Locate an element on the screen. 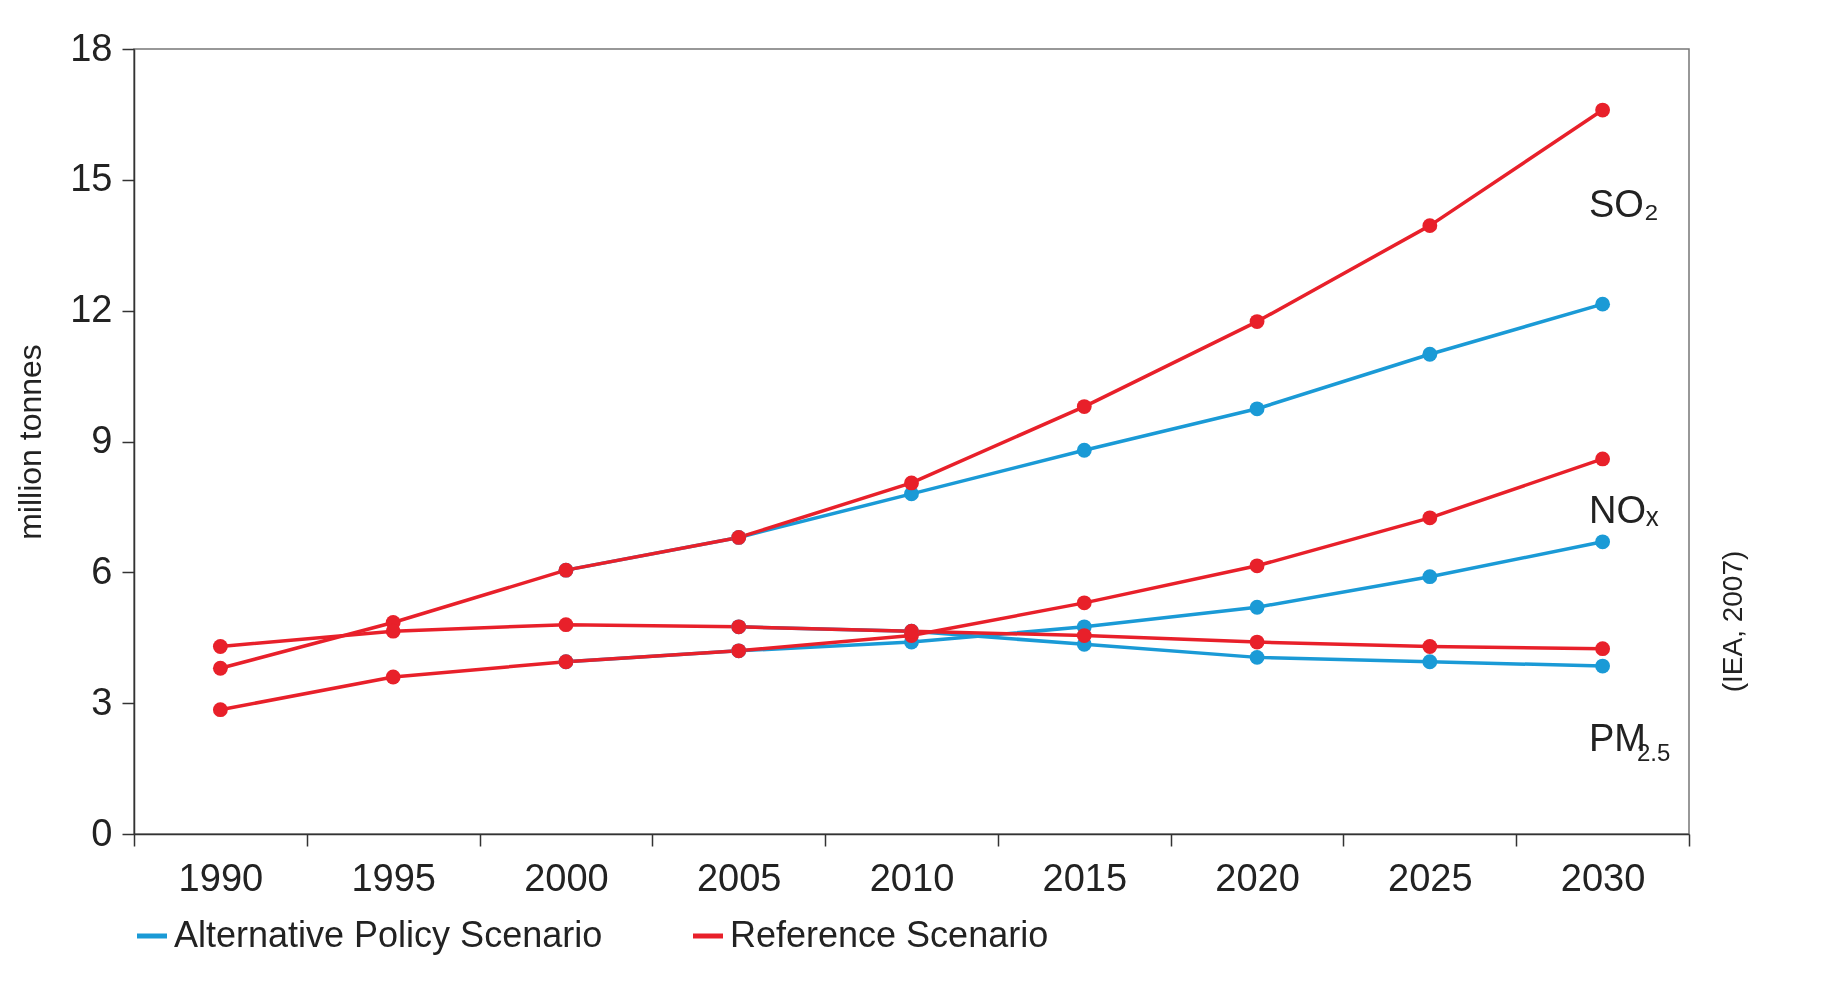 Image resolution: width=1823 pixels, height=1006 pixels. legend-label: Alternative Policy Scenario is located at coordinates (388, 934).